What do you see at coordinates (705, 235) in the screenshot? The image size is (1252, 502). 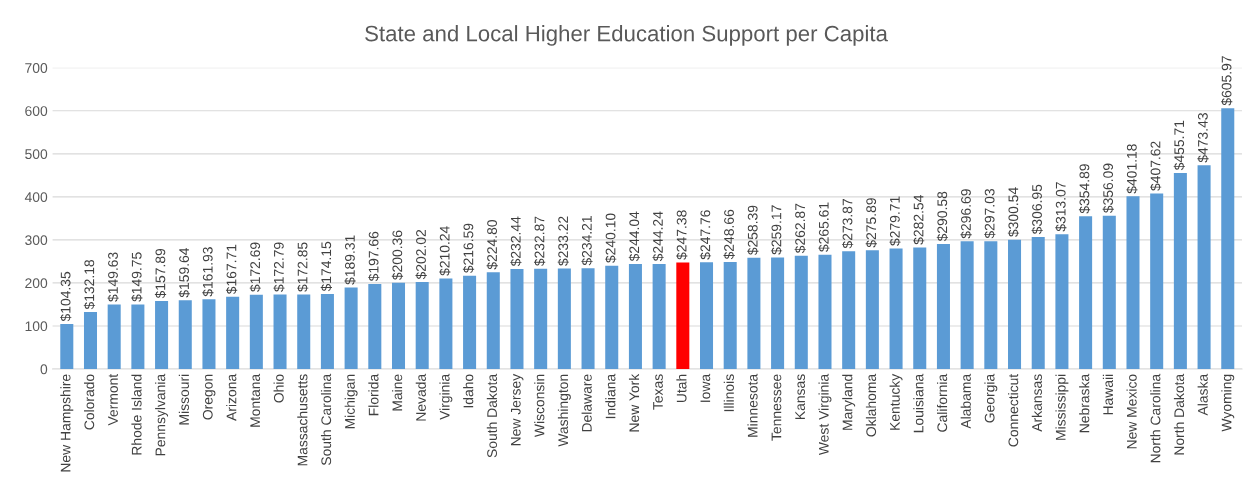 I see `data-label: $247.76` at bounding box center [705, 235].